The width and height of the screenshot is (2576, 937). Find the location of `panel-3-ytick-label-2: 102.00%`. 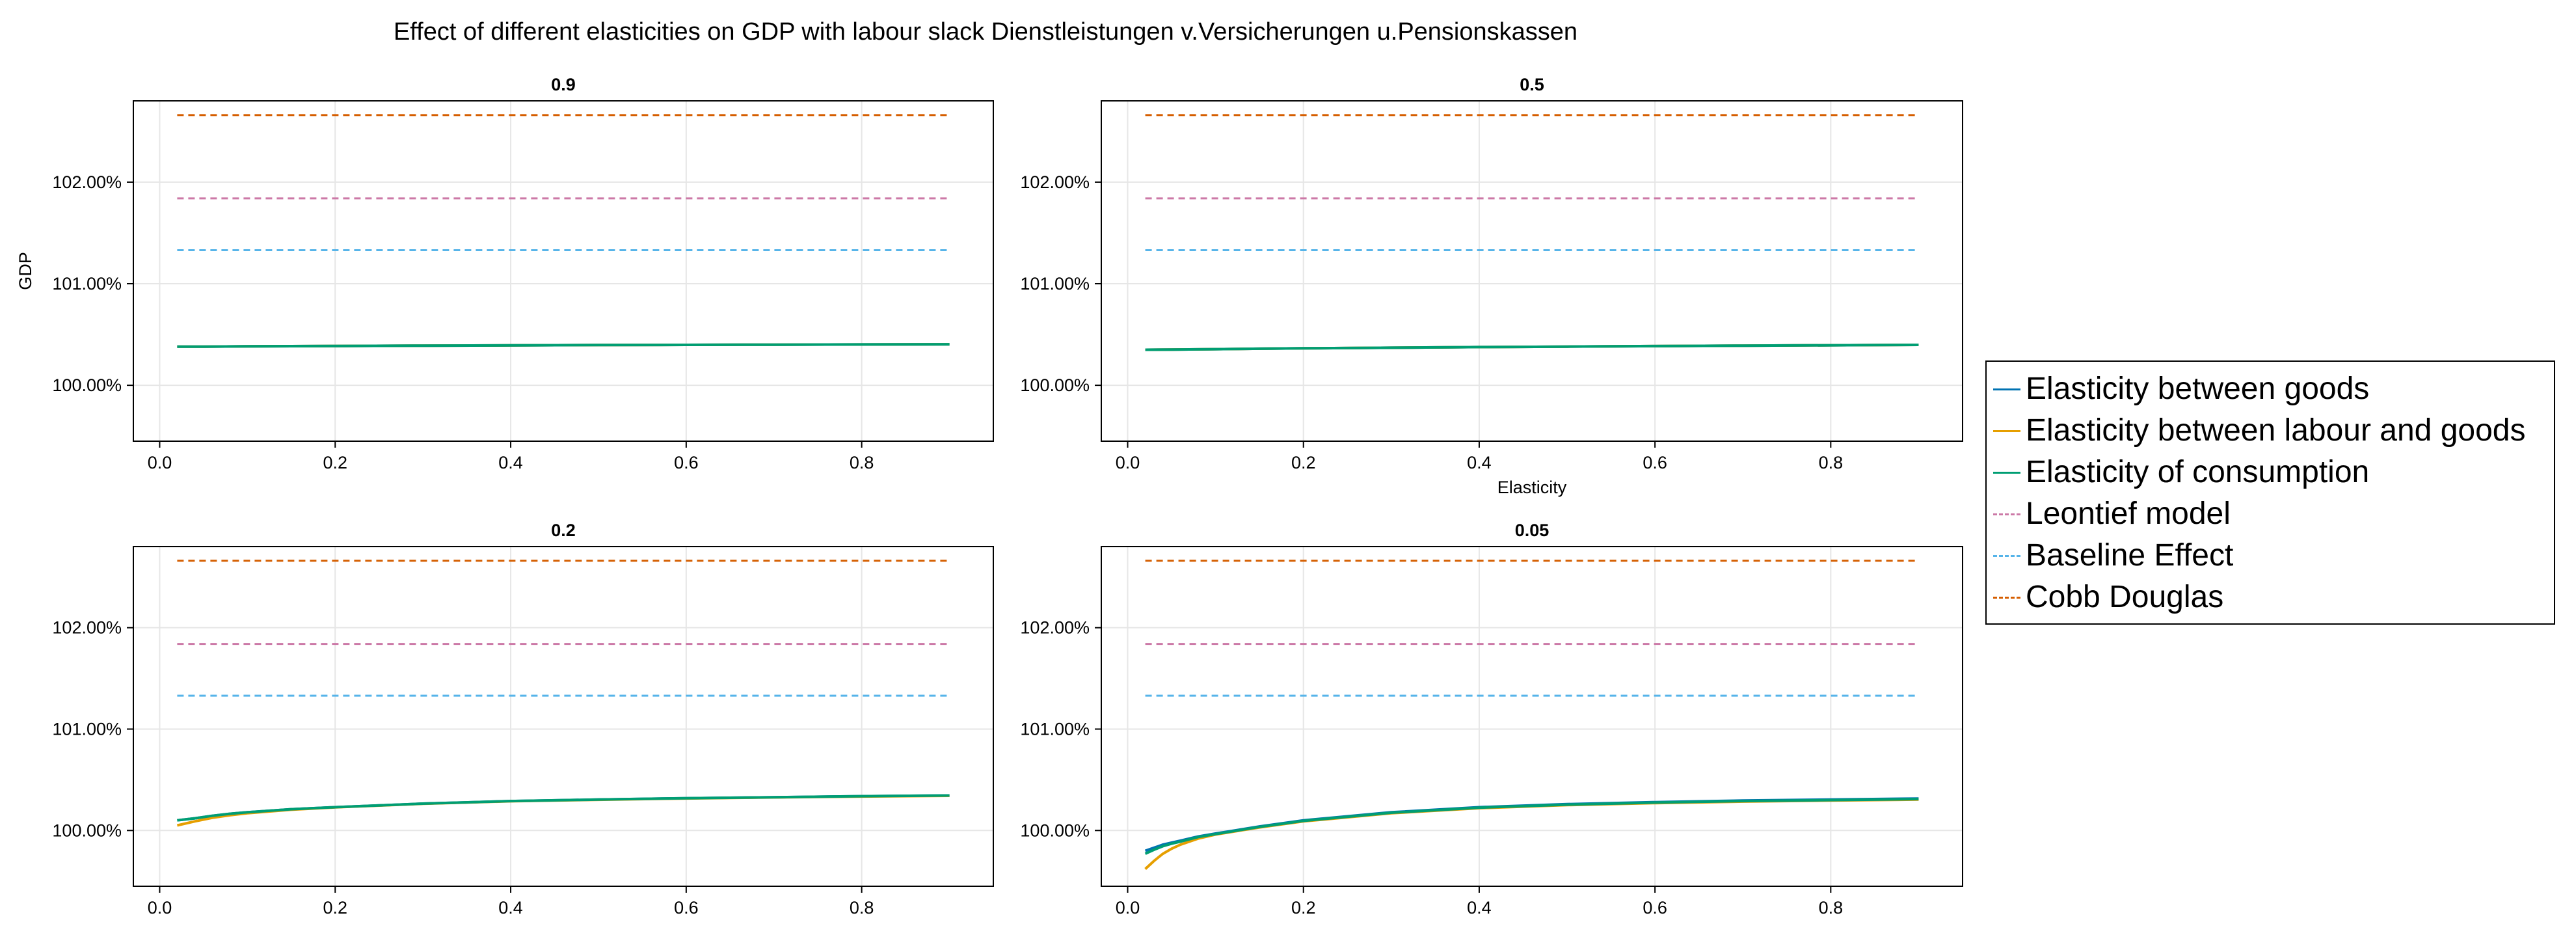

panel-3-ytick-label-2: 102.00% is located at coordinates (87, 628).